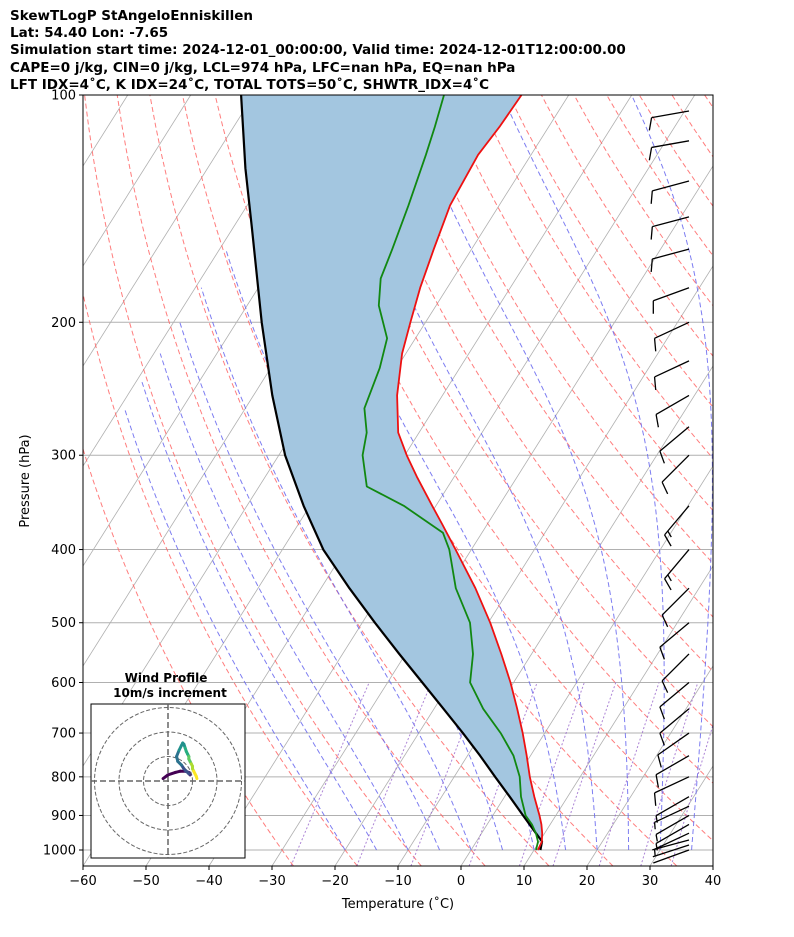 The width and height of the screenshot is (794, 937). What do you see at coordinates (63, 474) in the screenshot?
I see `y-axis-ticks: 1000 900 800 700 600 500 400 300 200 100` at bounding box center [63, 474].